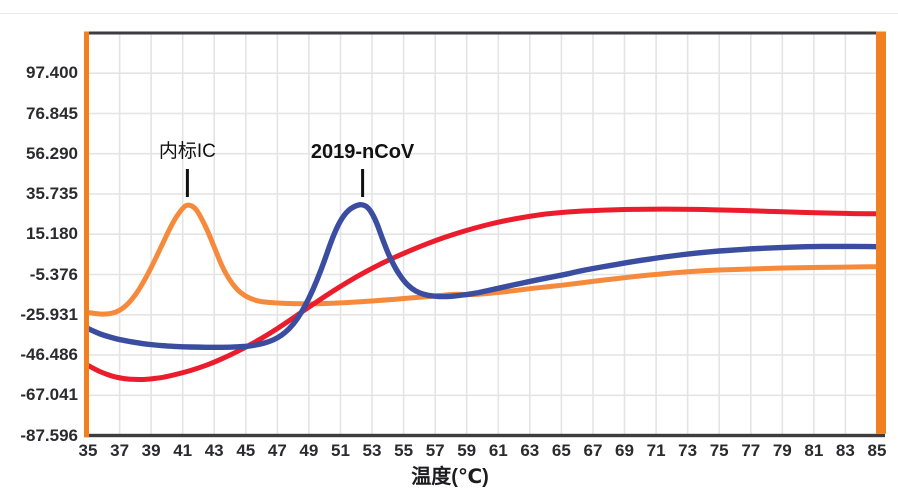 Image resolution: width=898 pixels, height=498 pixels. What do you see at coordinates (340, 450) in the screenshot?
I see `x-tick-label: 51` at bounding box center [340, 450].